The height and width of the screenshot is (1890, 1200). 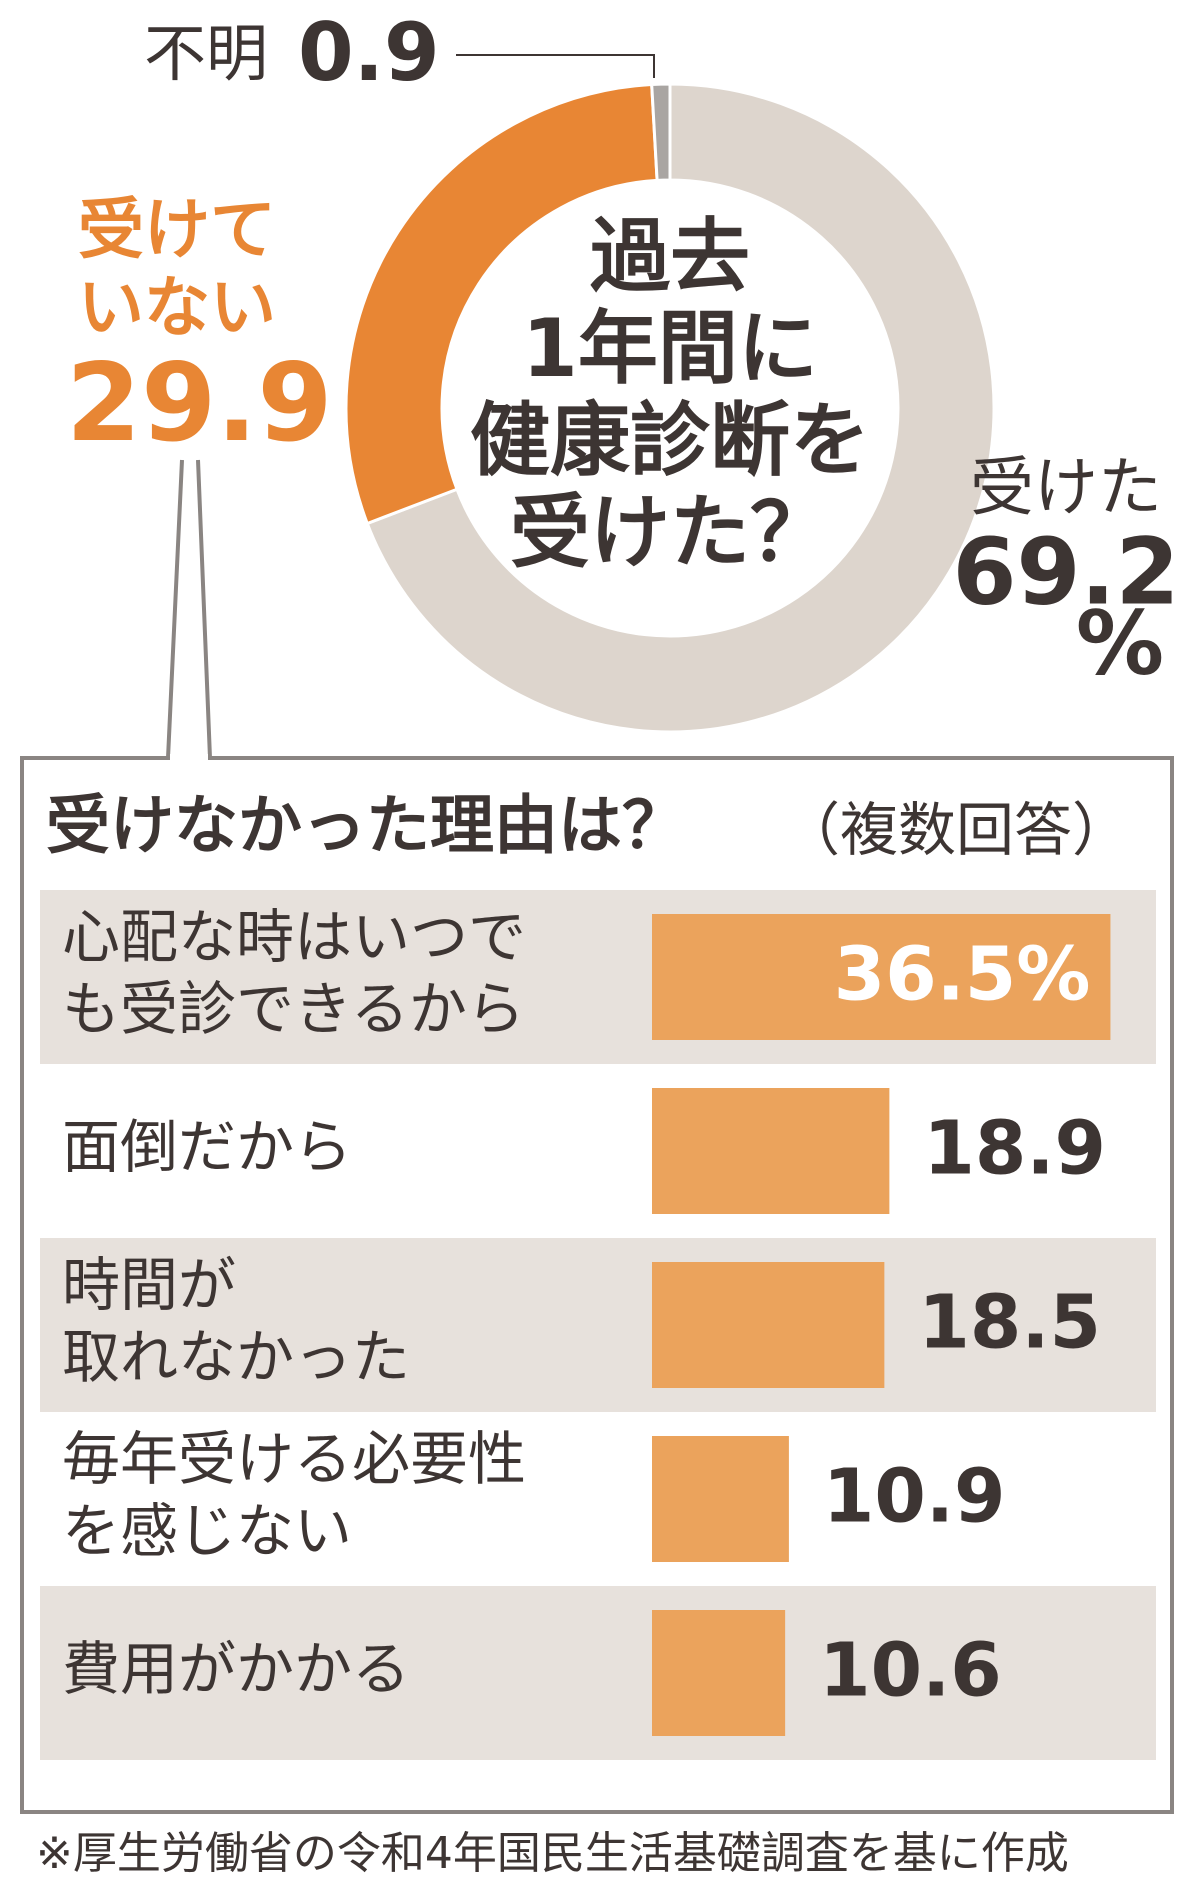 What do you see at coordinates (670, 440) in the screenshot?
I see `center-title: 健康診断を` at bounding box center [670, 440].